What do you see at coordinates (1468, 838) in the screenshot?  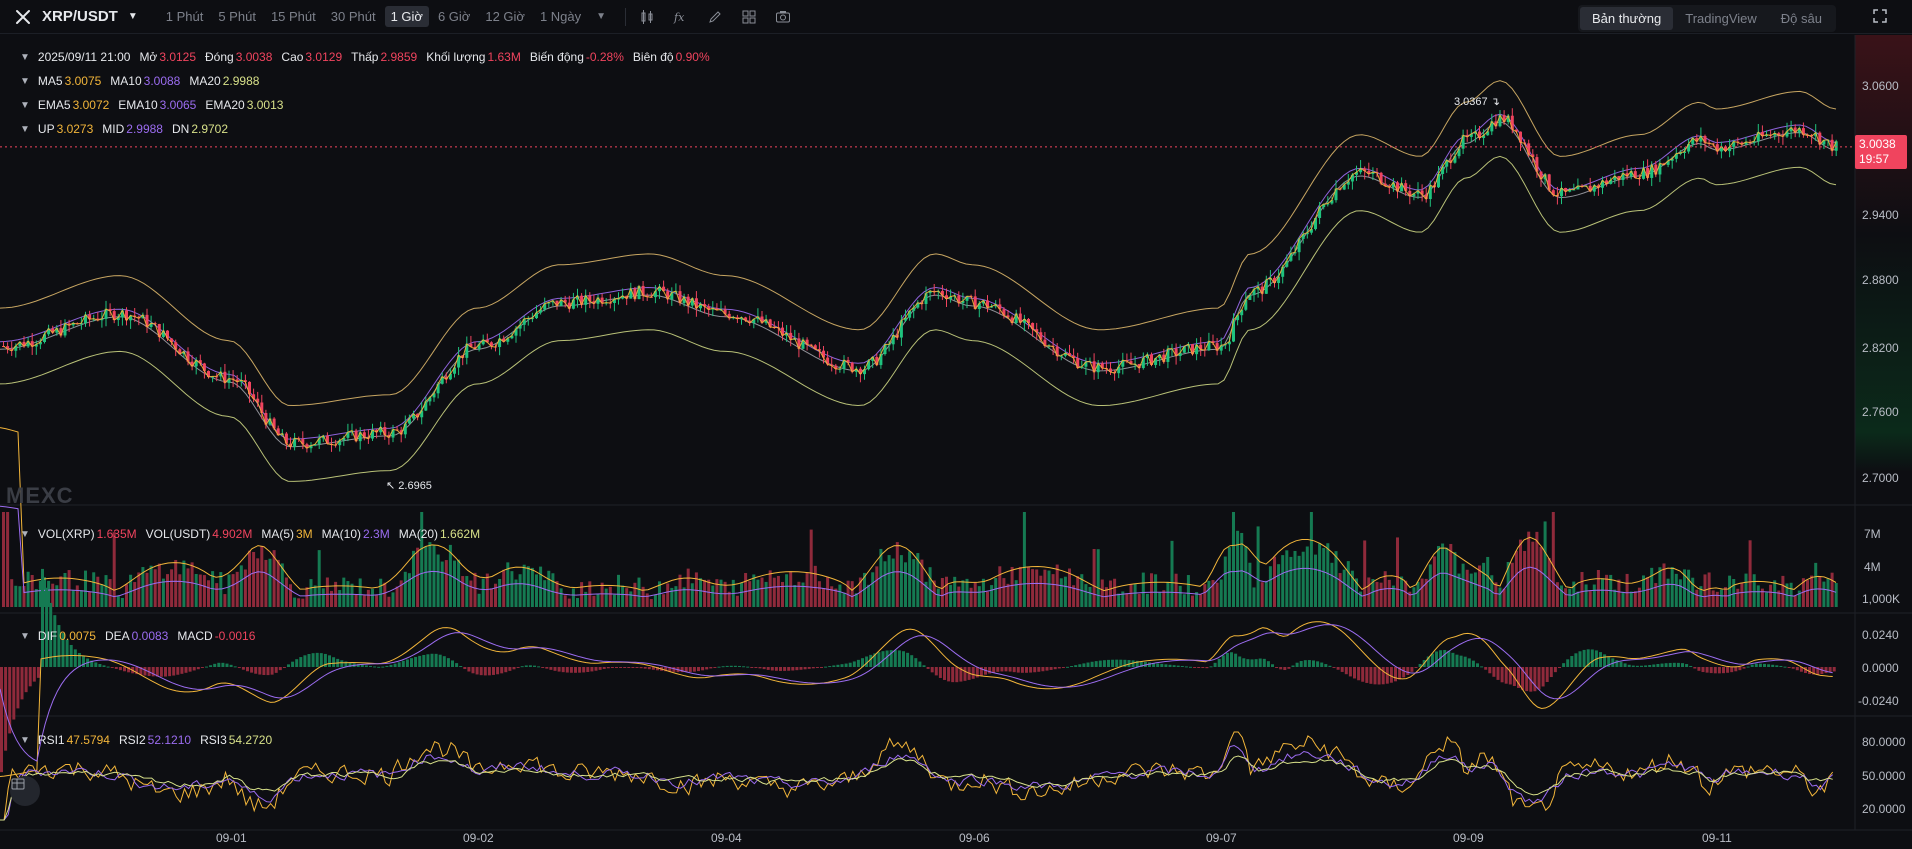 I see `time-axis-label: 09-09` at bounding box center [1468, 838].